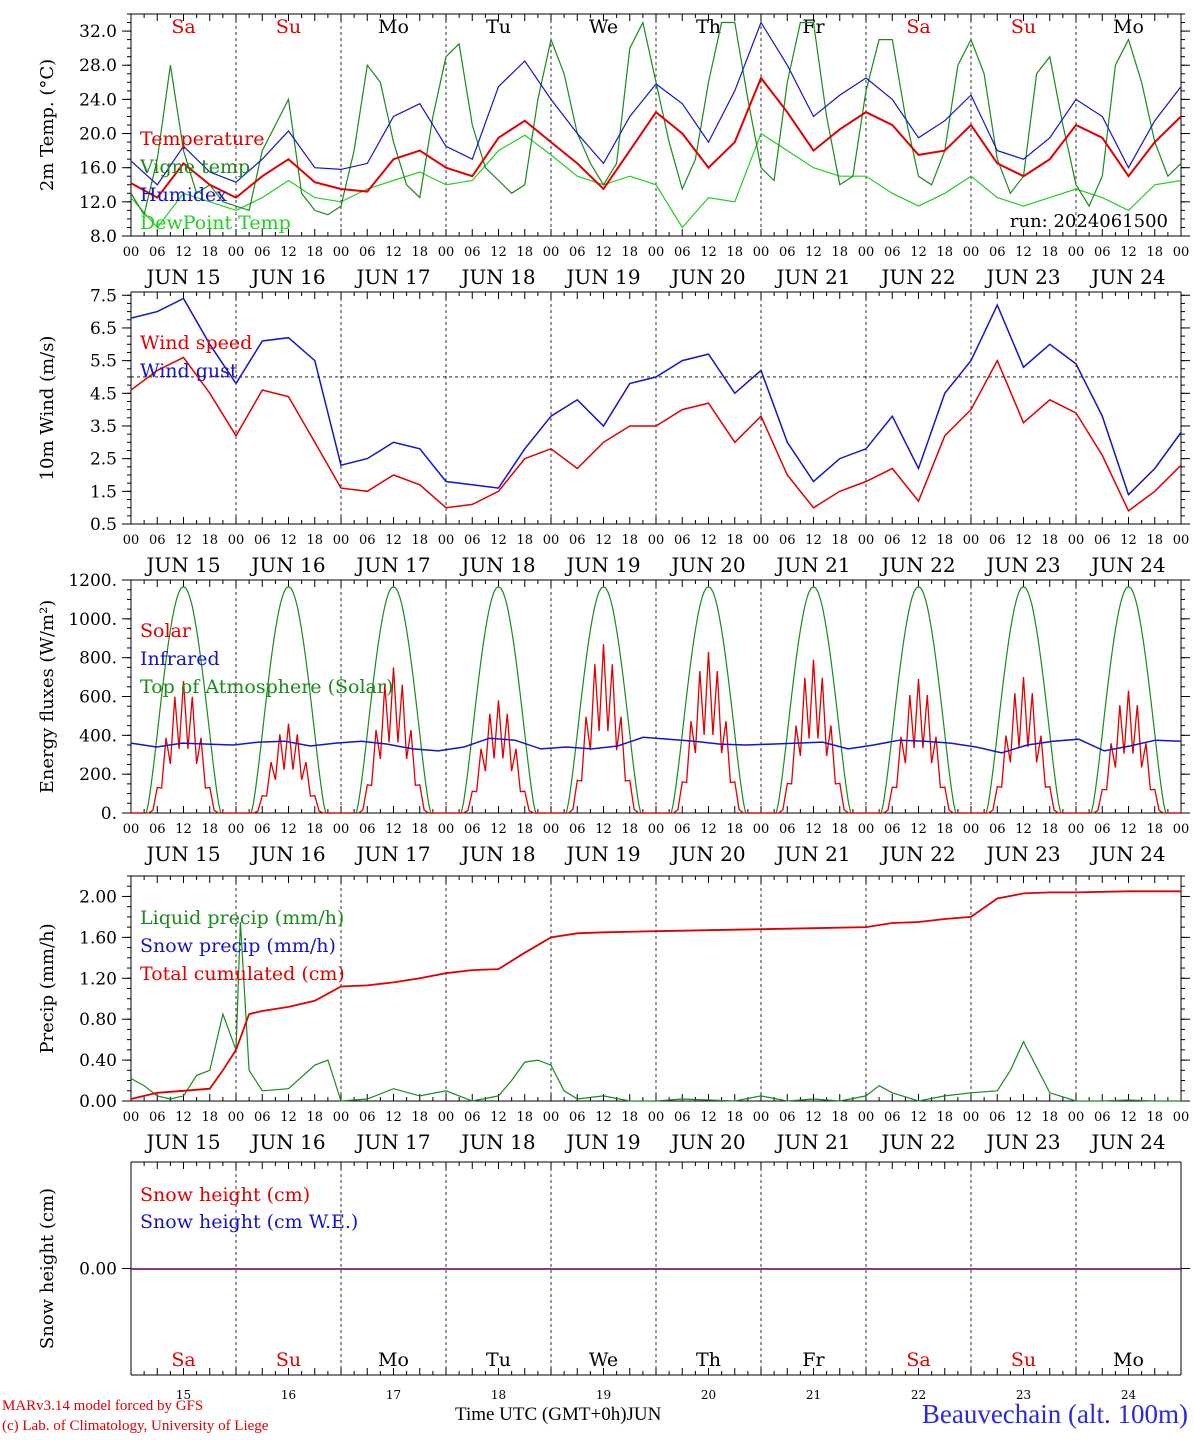 Image resolution: width=1194 pixels, height=1440 pixels. What do you see at coordinates (266, 687) in the screenshot?
I see `legend-entry: Top of Atmosphere (Solar)` at bounding box center [266, 687].